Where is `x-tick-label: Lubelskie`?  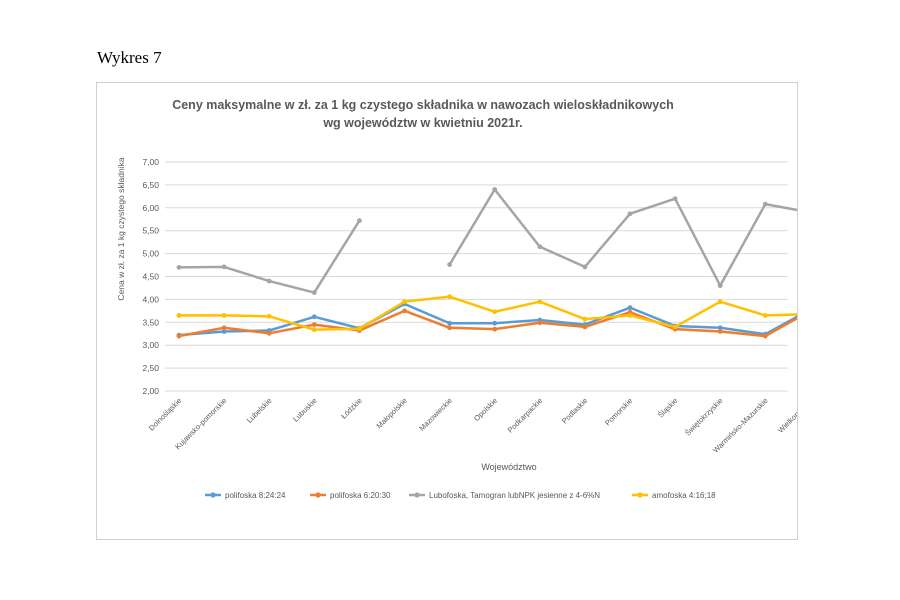 x-tick-label: Lubelskie is located at coordinates (259, 410).